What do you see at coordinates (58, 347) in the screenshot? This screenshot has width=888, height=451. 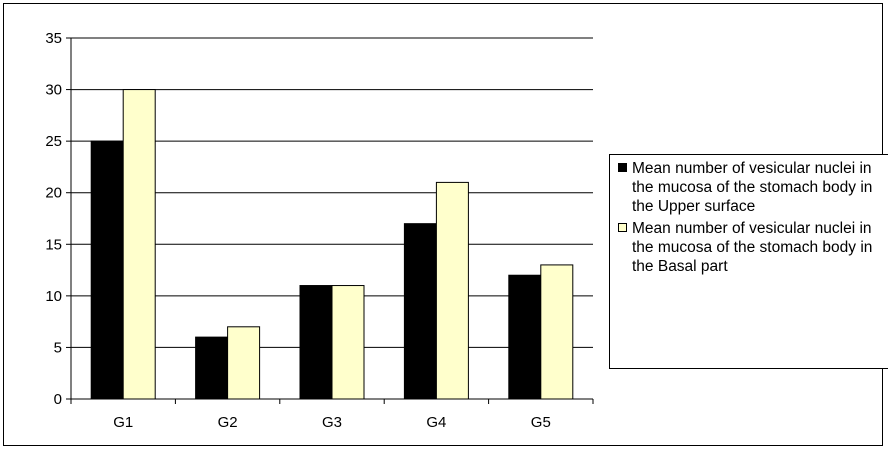 I see `y-tick-label: 5` at bounding box center [58, 347].